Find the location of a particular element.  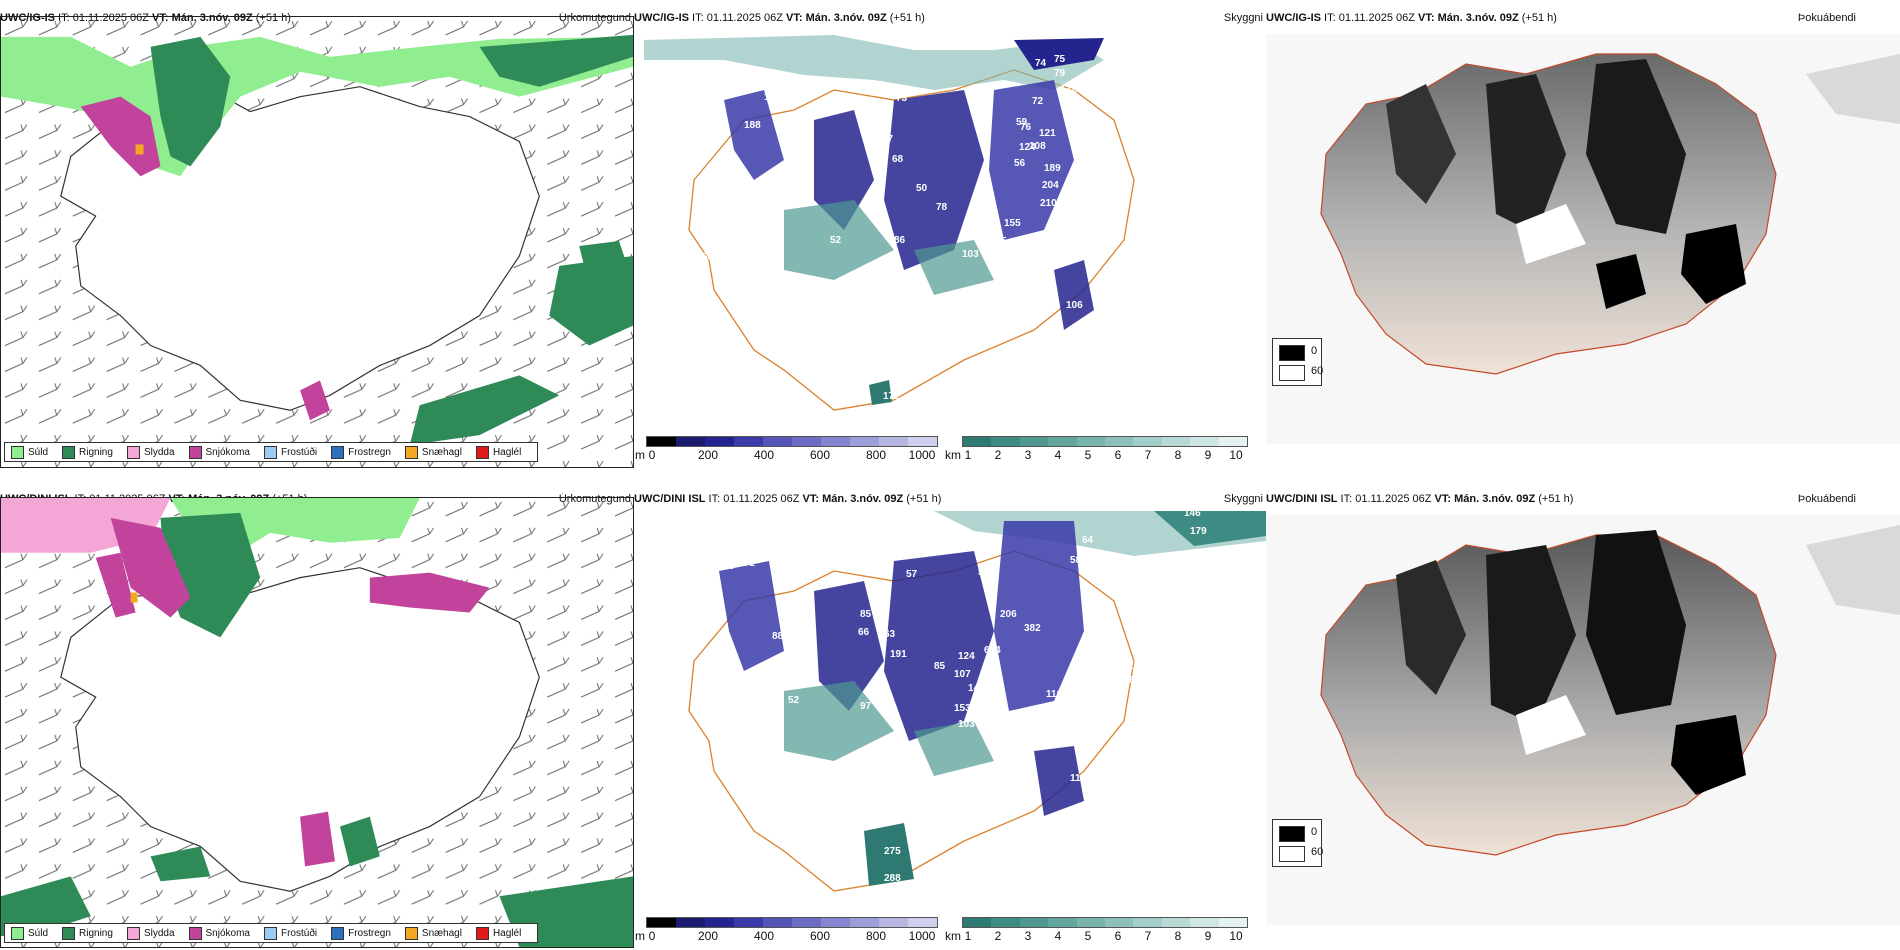

value-label: 66 is located at coordinates (864, 632).